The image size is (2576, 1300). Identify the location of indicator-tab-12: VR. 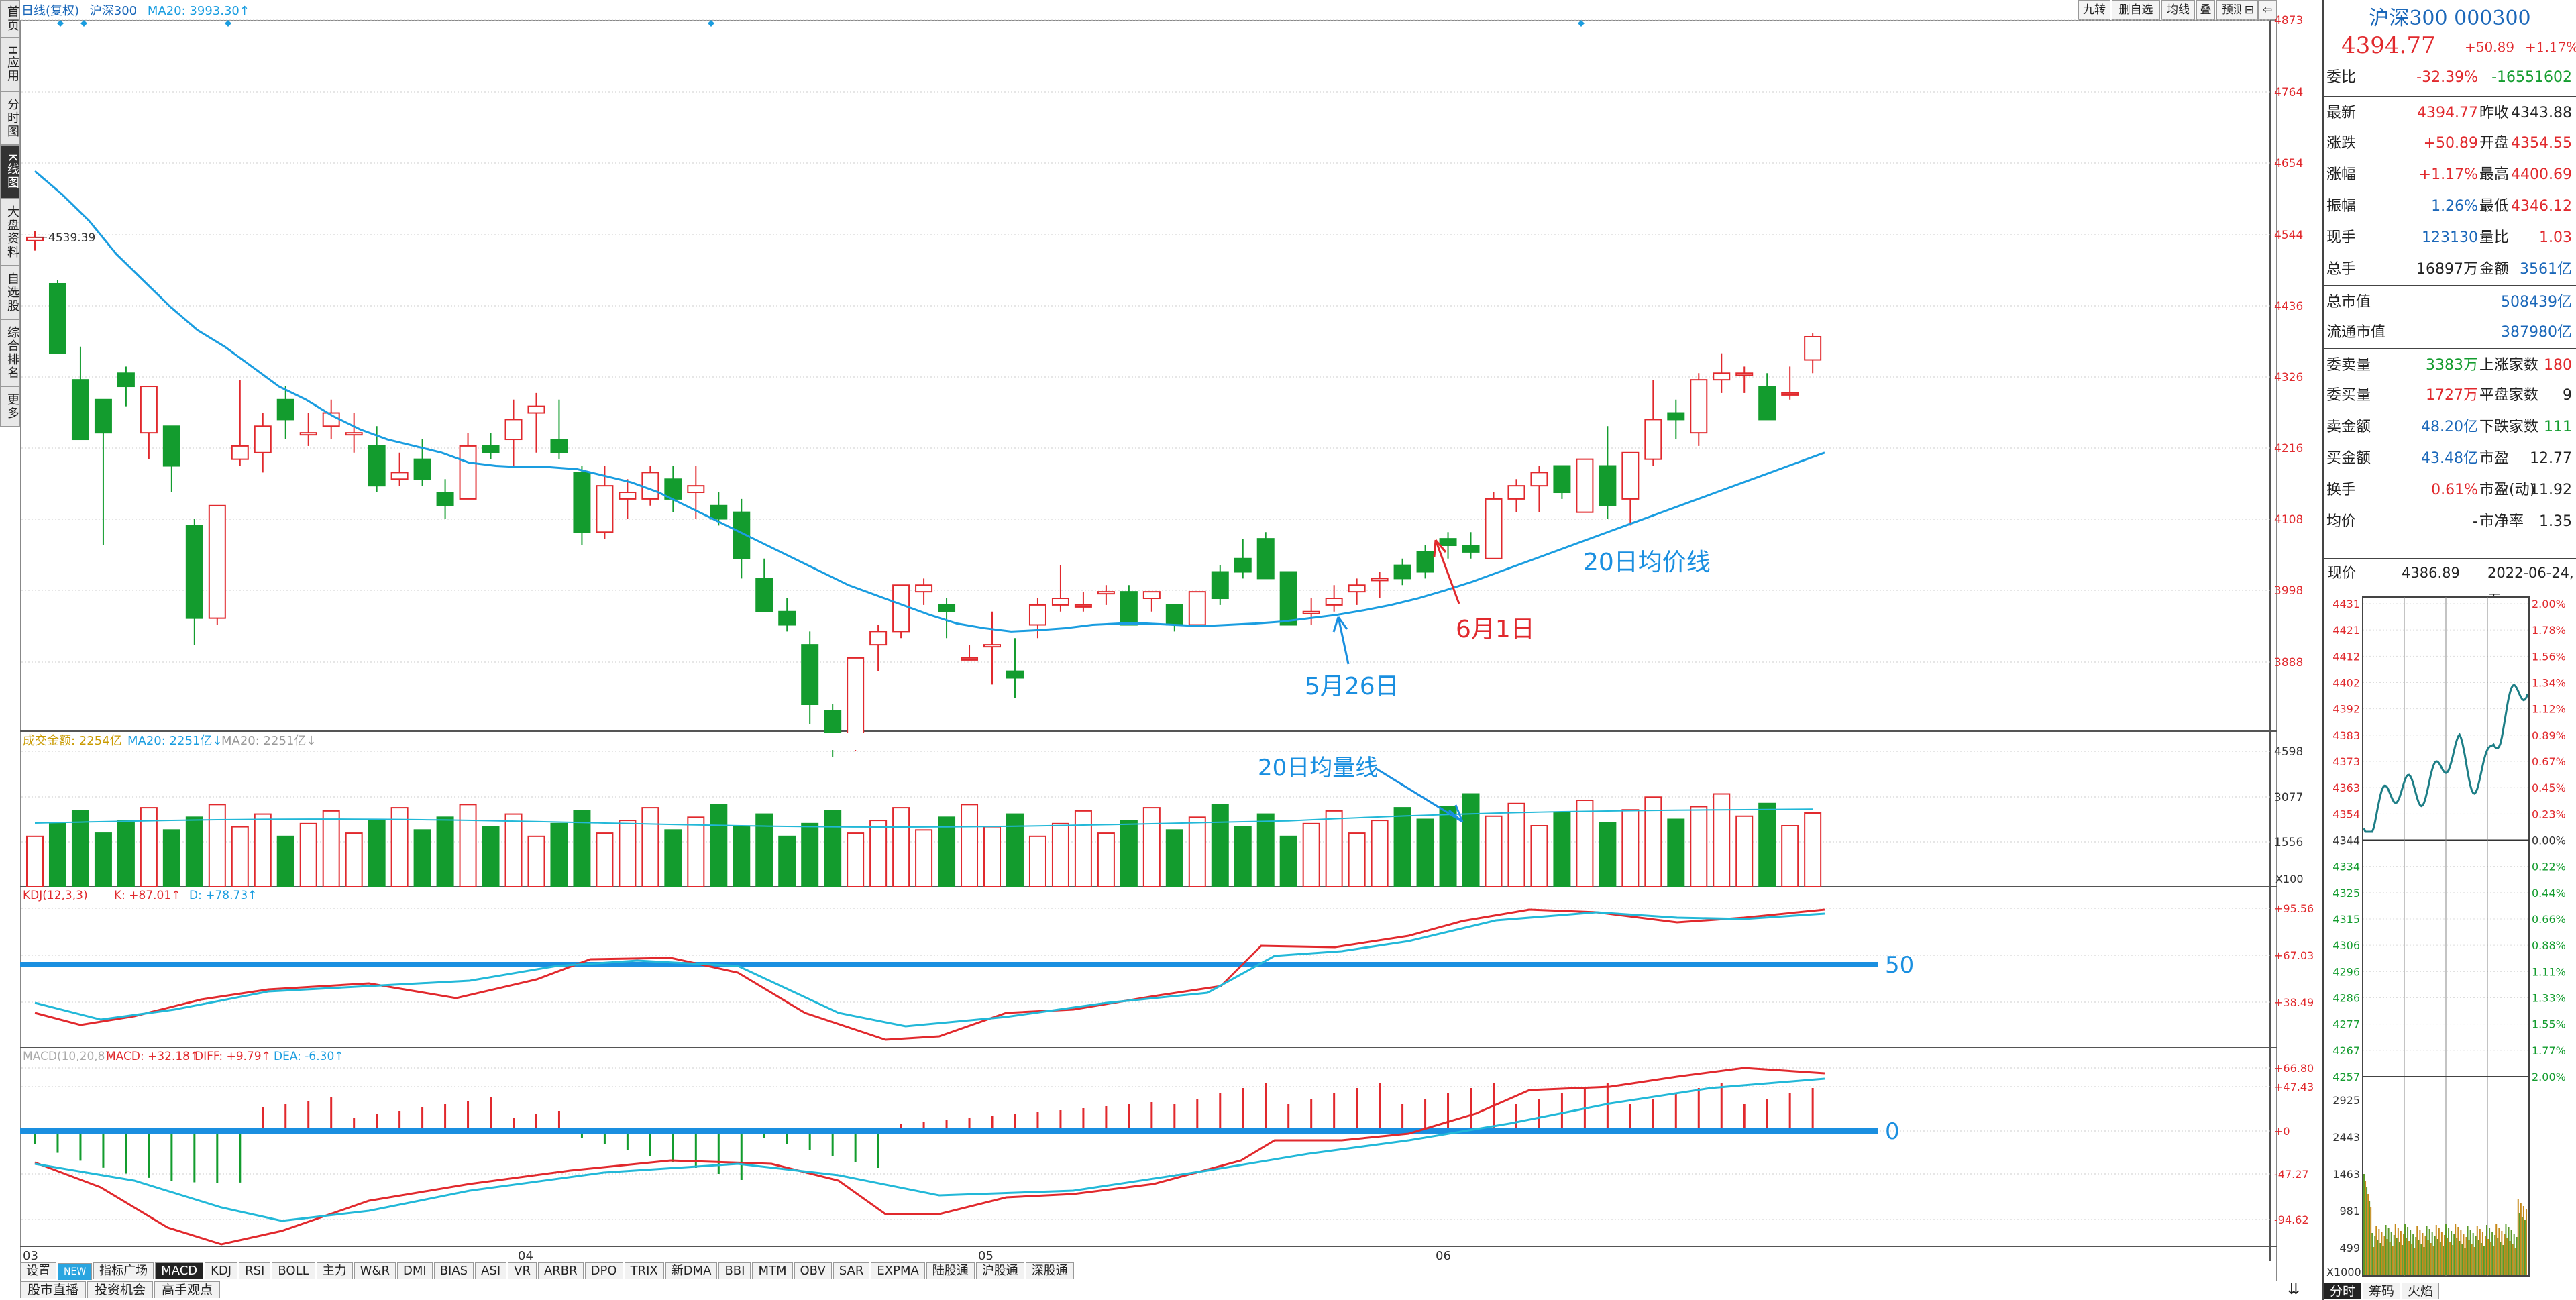
(522, 1271).